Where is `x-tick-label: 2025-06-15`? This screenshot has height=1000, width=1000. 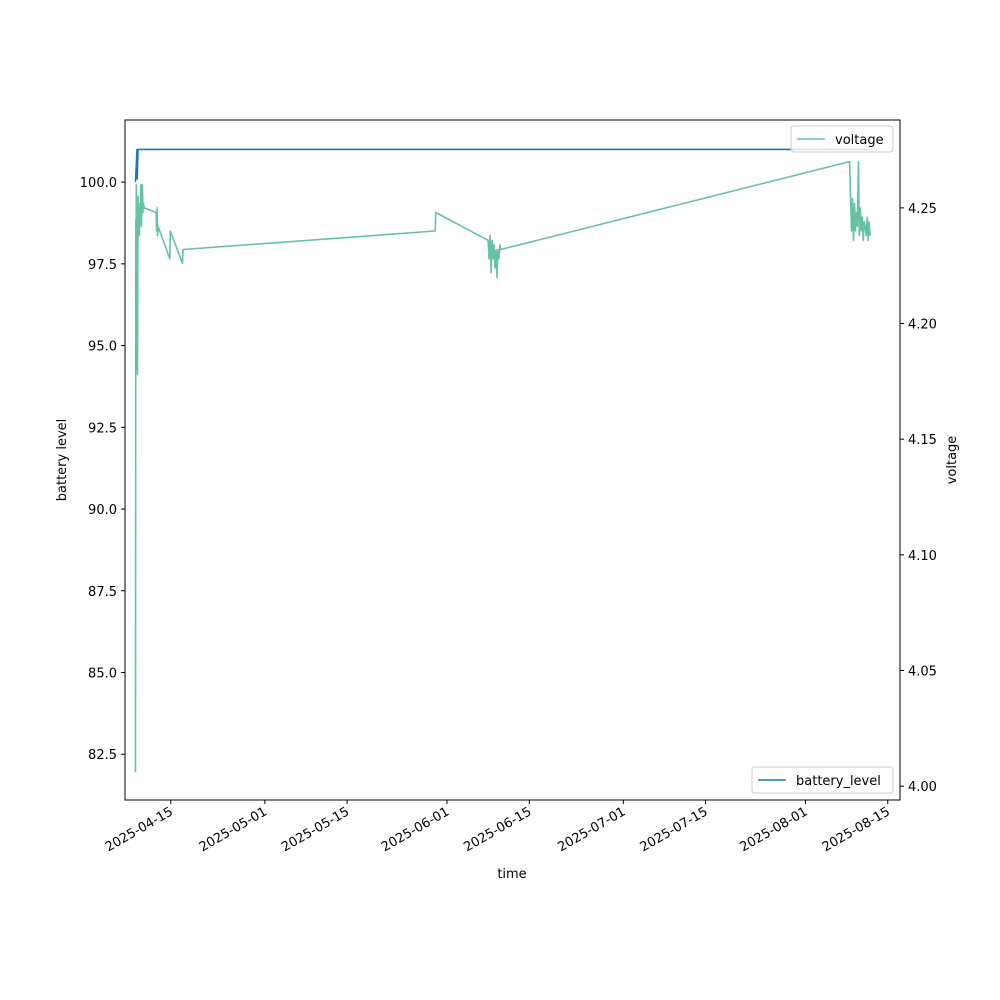 x-tick-label: 2025-06-15 is located at coordinates (497, 829).